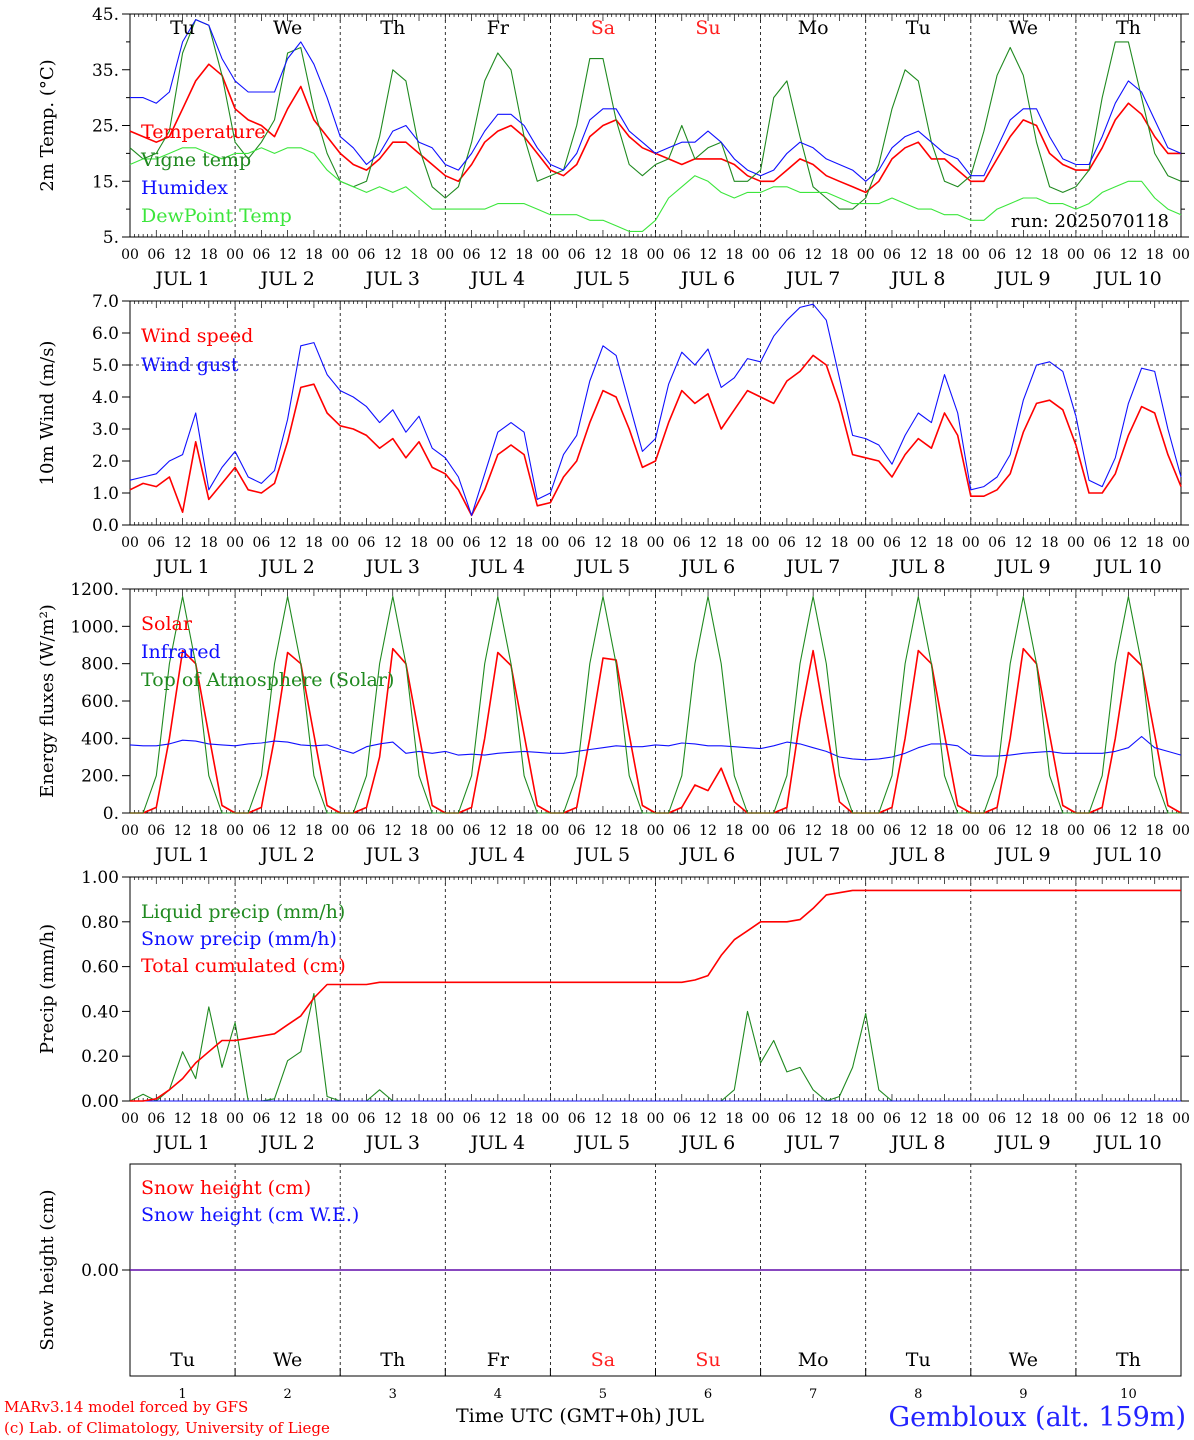  What do you see at coordinates (105, 430) in the screenshot?
I see `y-tick-label: 3.0` at bounding box center [105, 430].